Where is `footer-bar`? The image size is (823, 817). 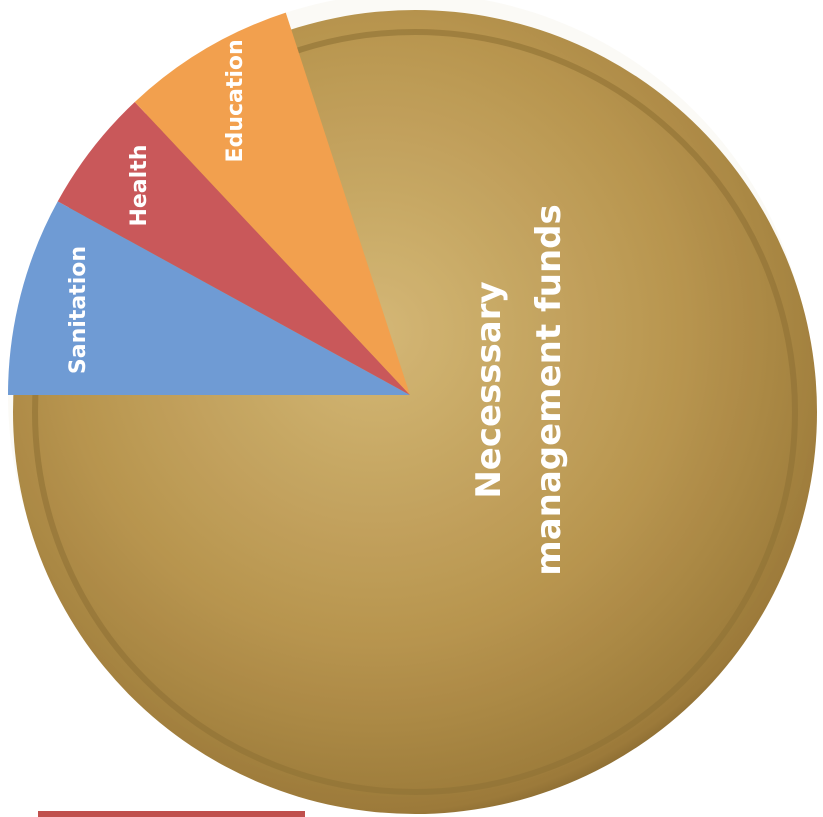
footer-bar is located at coordinates (171, 814).